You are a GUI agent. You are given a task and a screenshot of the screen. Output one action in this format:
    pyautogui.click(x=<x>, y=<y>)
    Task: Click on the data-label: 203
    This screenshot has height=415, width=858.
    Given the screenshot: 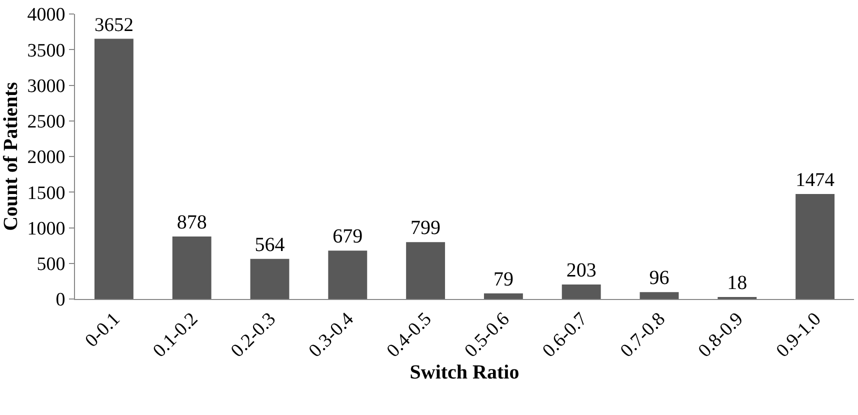 What is the action you would take?
    pyautogui.click(x=581, y=271)
    